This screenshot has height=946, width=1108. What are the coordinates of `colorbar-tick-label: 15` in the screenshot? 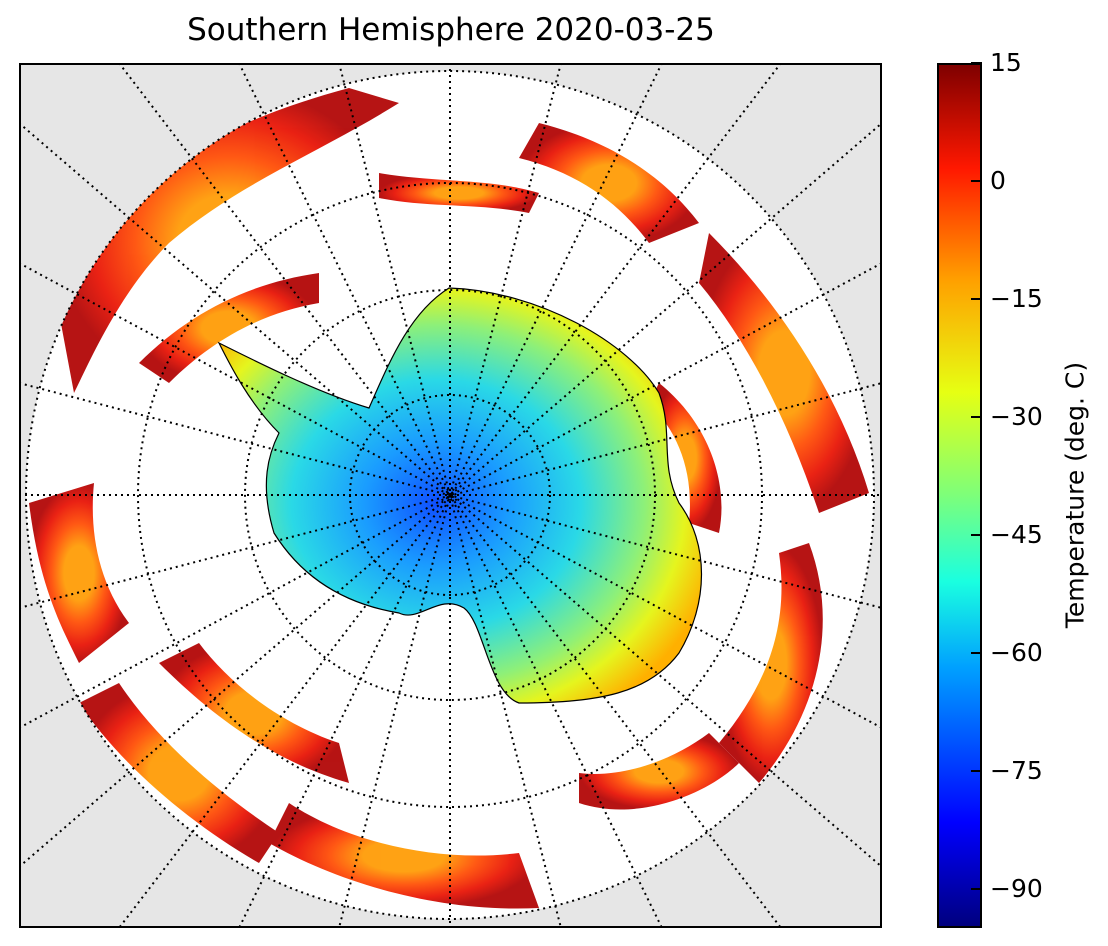 It's located at (1006, 62).